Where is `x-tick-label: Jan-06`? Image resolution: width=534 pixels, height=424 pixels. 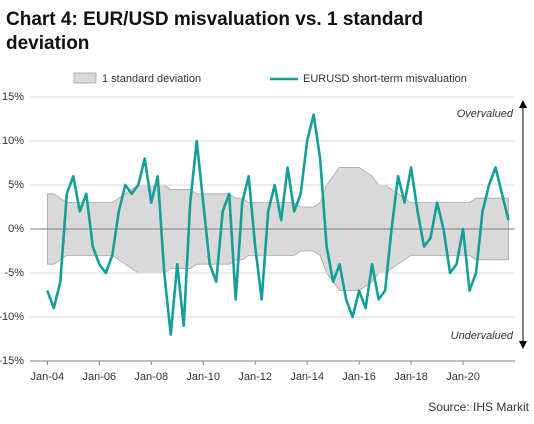 x-tick-label: Jan-06 is located at coordinates (99, 377).